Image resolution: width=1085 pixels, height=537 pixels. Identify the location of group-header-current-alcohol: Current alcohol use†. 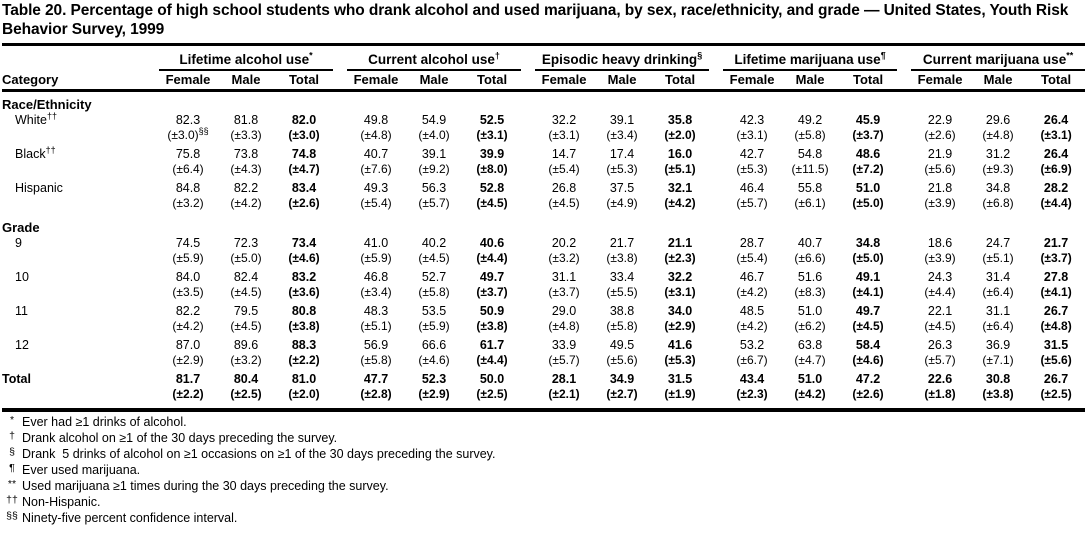
(427, 60).